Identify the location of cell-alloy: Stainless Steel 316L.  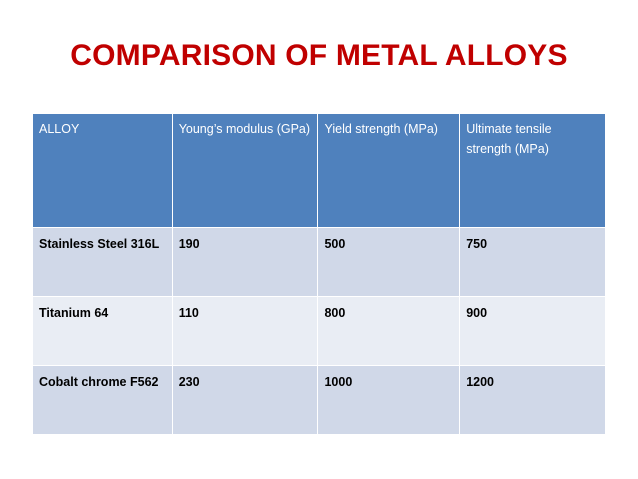
(102, 262).